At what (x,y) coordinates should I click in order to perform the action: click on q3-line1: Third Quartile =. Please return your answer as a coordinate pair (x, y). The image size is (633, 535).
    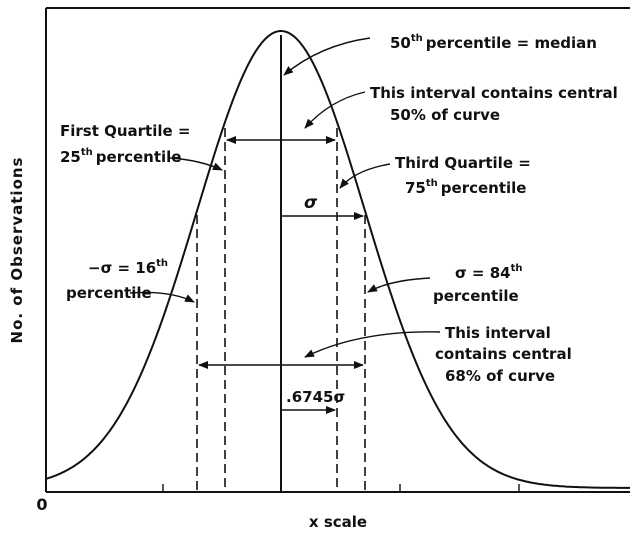
    Looking at the image, I should click on (463, 163).